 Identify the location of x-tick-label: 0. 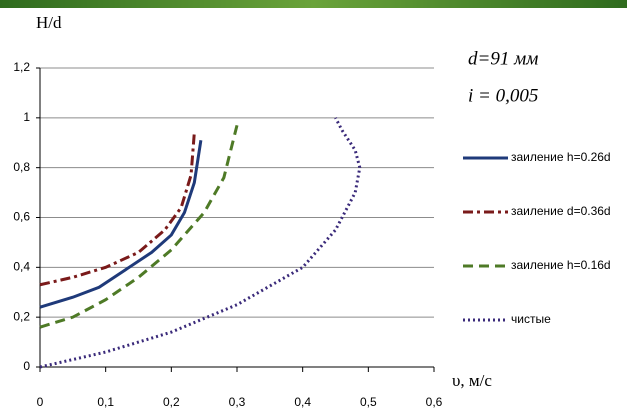
(40, 401).